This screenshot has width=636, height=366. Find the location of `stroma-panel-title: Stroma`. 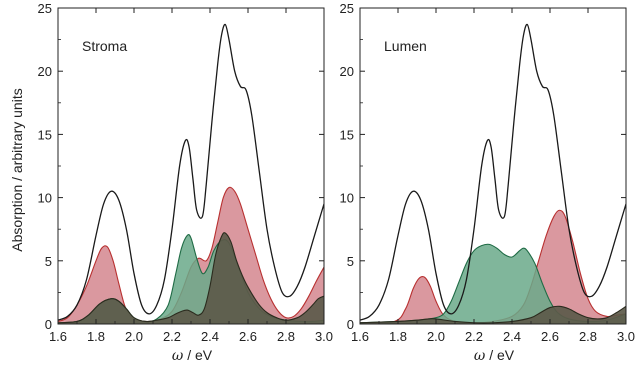

stroma-panel-title: Stroma is located at coordinates (104, 46).